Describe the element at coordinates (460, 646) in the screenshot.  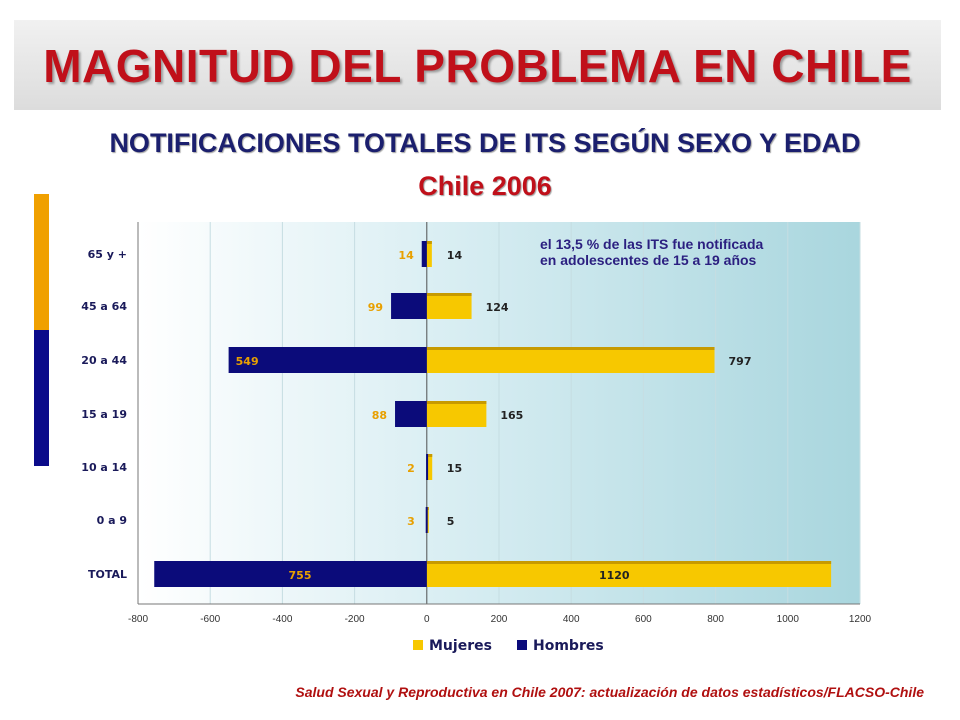
I see `legend-label-mujeres: Mujeres` at that location.